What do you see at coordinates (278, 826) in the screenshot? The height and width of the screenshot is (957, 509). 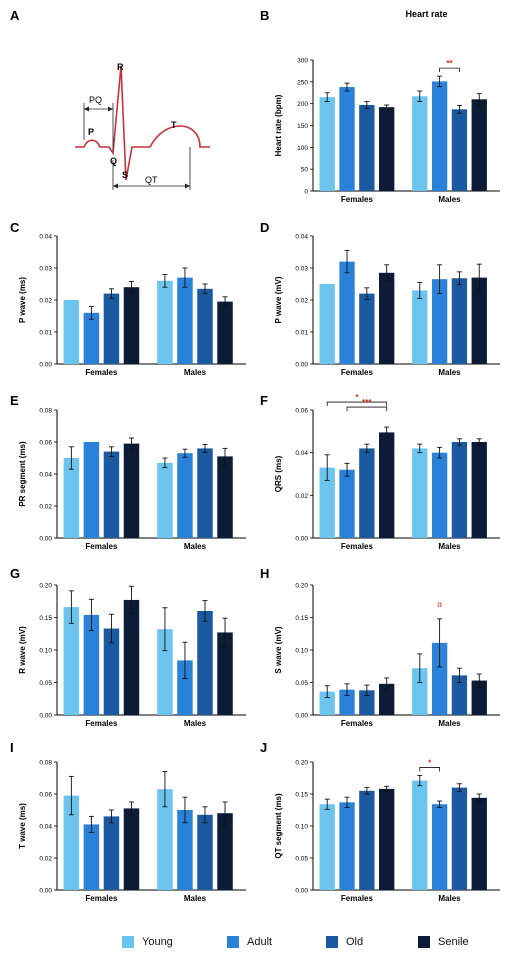 I see `y-axis-label: QT segment (ms)` at bounding box center [278, 826].